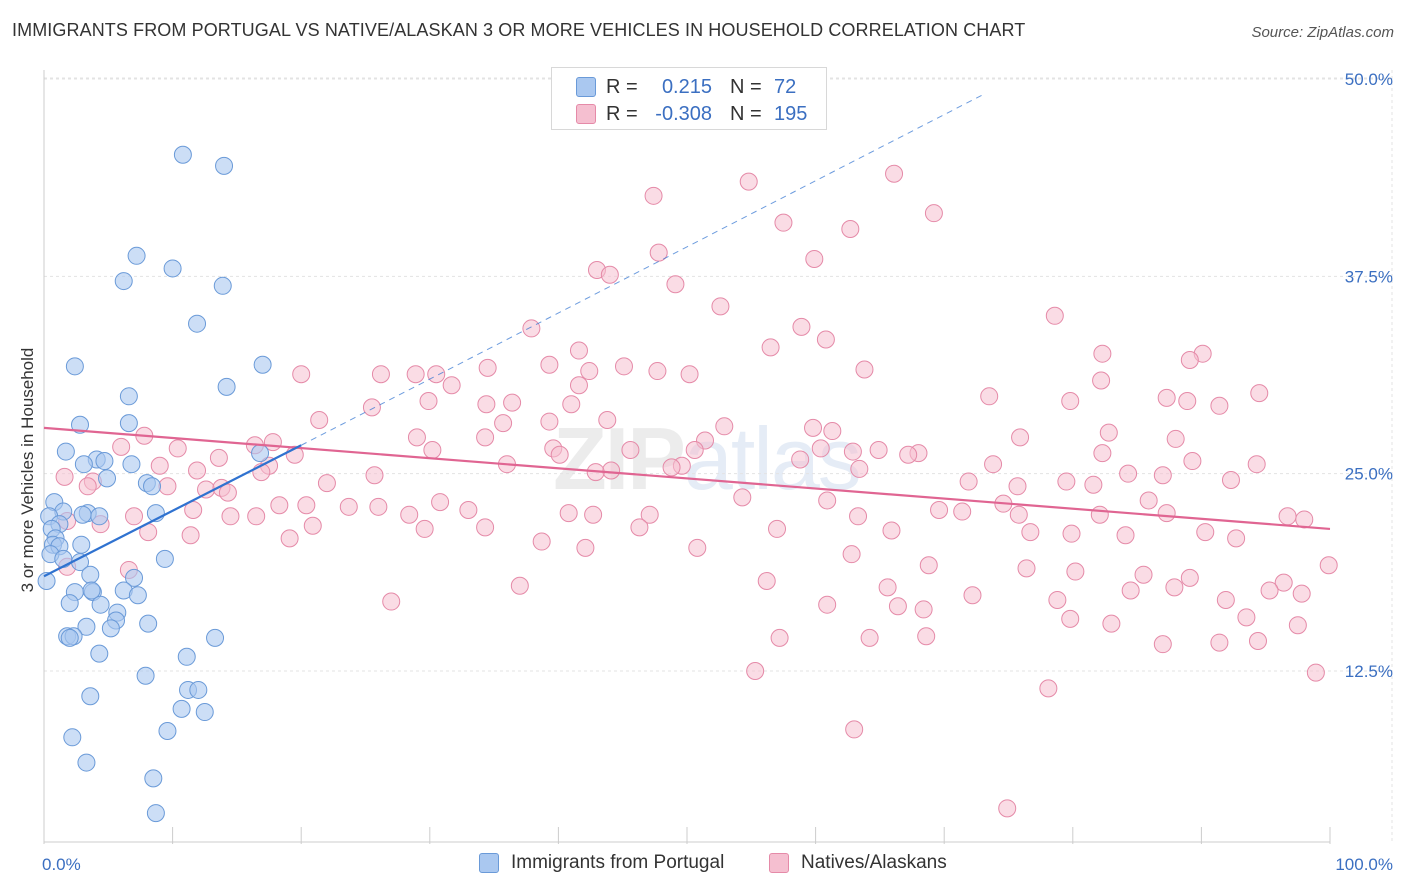 Image resolution: width=1406 pixels, height=892 pixels. I want to click on r-label: R =, so click(622, 86).